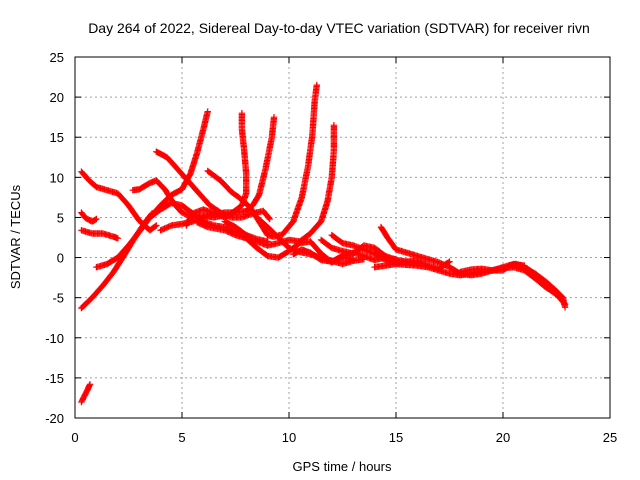 The image size is (640, 480). What do you see at coordinates (74, 437) in the screenshot?
I see `x-tick-label: 0` at bounding box center [74, 437].